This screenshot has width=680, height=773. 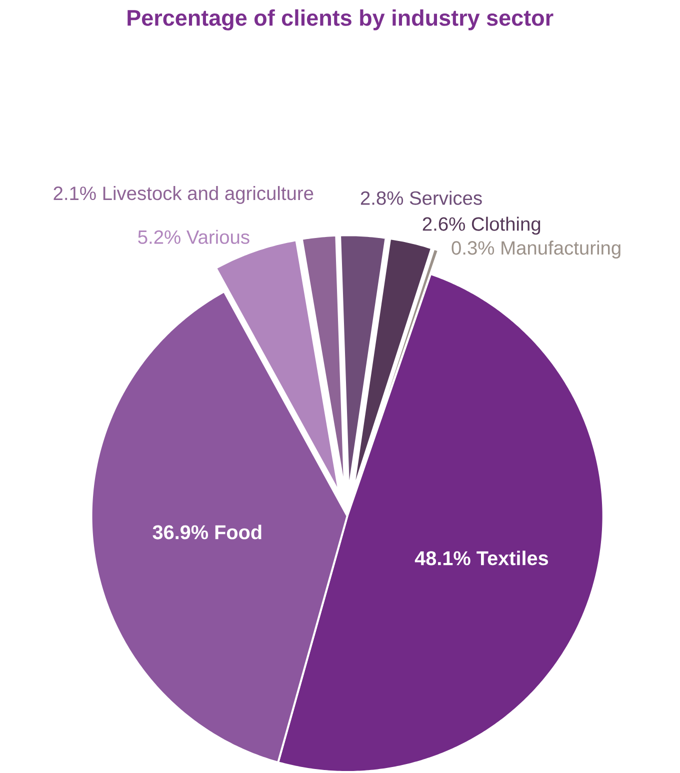 I want to click on data-label: 36.9%, so click(x=180, y=532).